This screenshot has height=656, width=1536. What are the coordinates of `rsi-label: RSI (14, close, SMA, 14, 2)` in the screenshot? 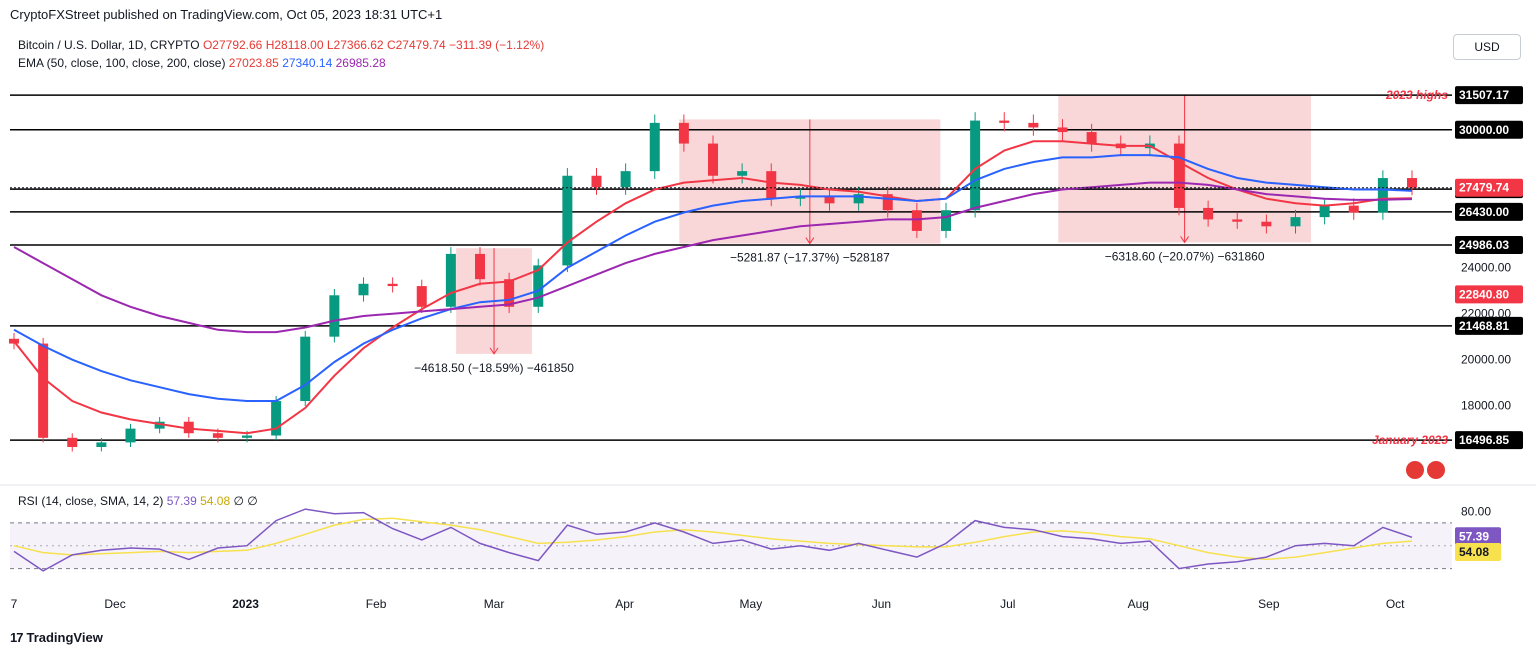 It's located at (91, 501).